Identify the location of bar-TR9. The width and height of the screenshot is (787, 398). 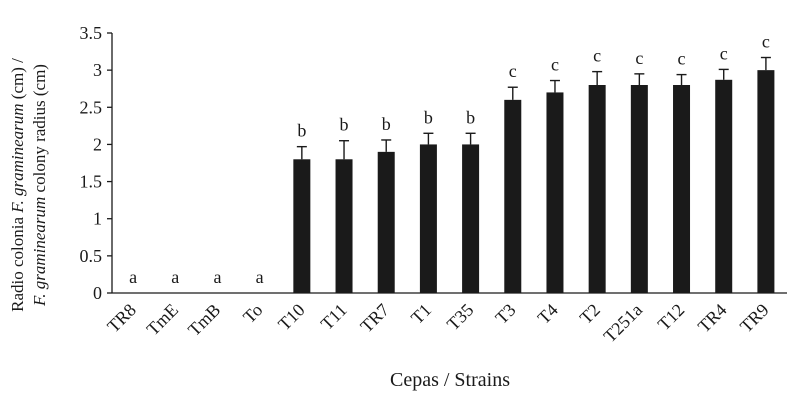
(766, 182).